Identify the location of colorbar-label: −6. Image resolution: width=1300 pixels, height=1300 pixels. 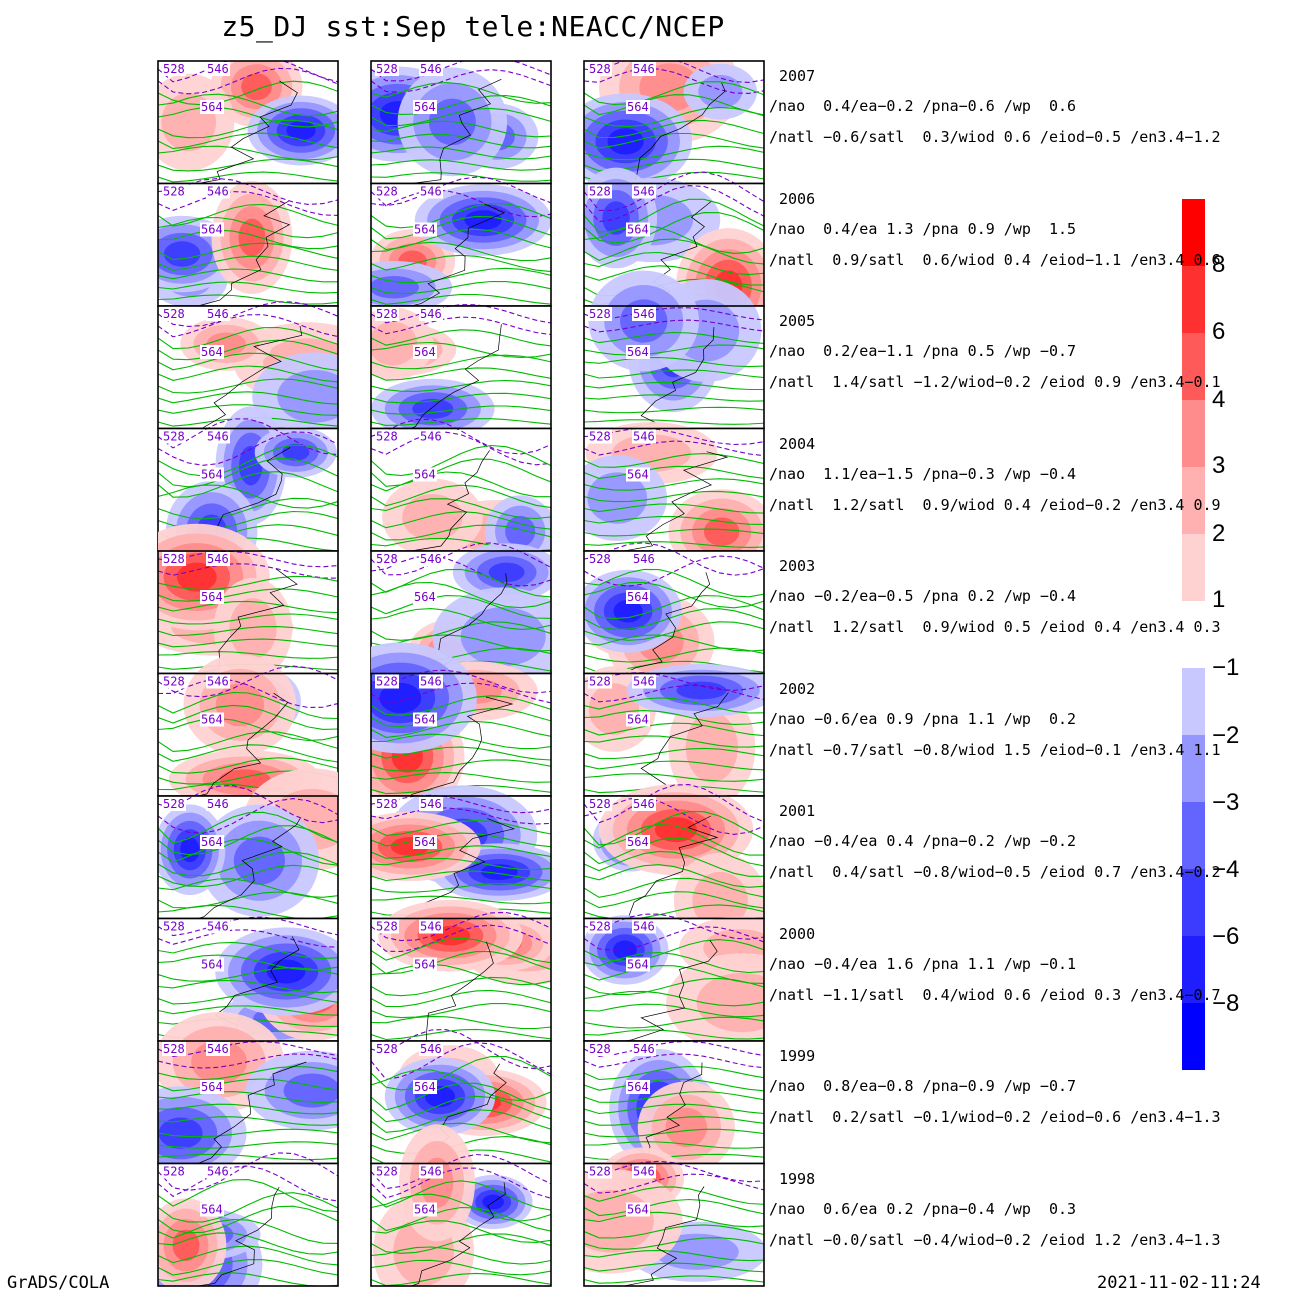
(1226, 936).